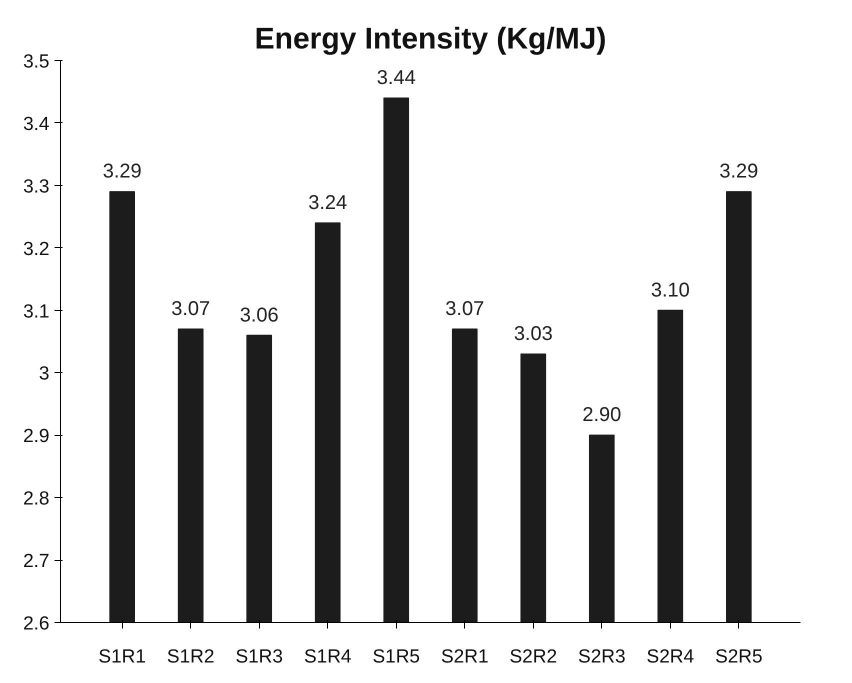 The height and width of the screenshot is (683, 852). What do you see at coordinates (464, 657) in the screenshot?
I see `x-tick-label: S2R1` at bounding box center [464, 657].